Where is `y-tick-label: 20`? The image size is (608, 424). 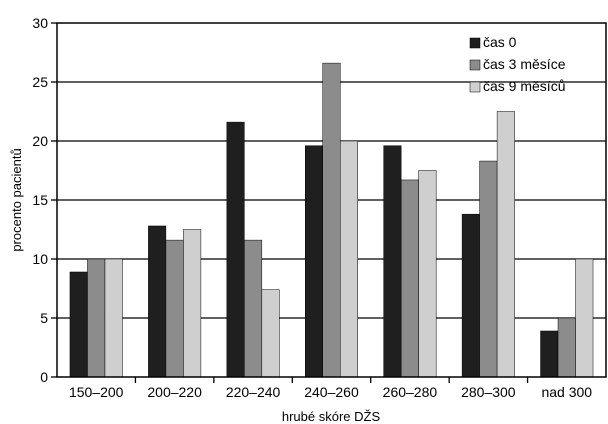
y-tick-label: 20 is located at coordinates (40, 141).